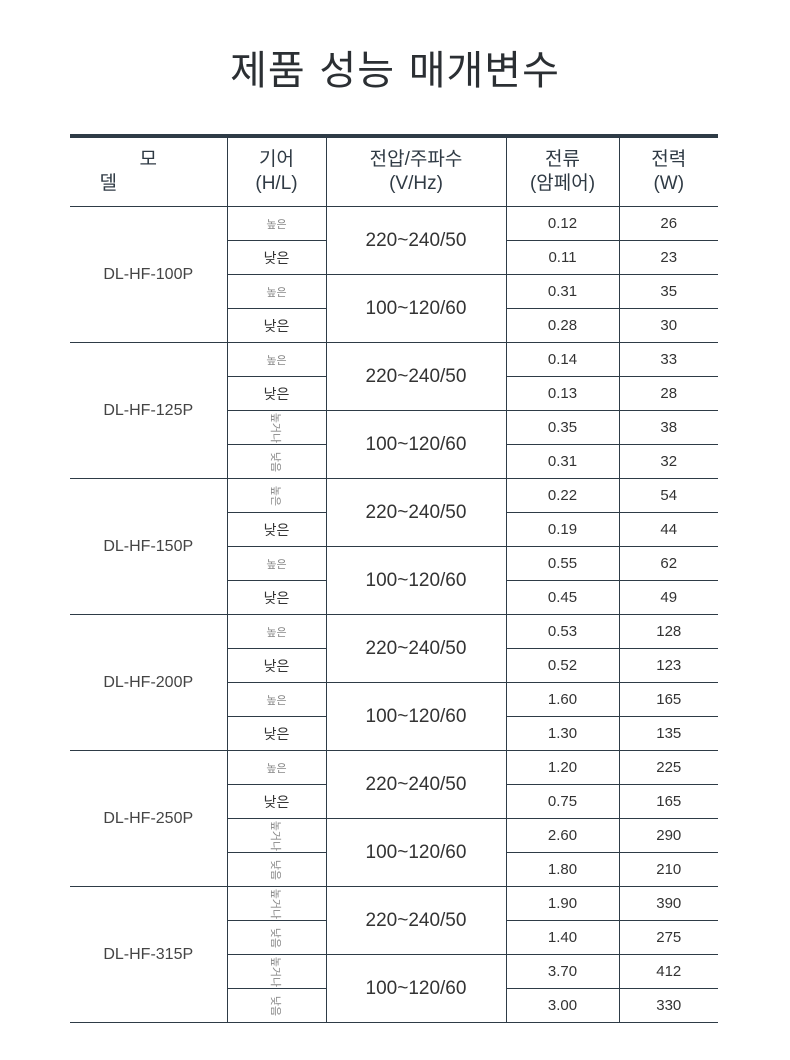  I want to click on table-row: 낮은 0.52 123, so click(394, 665).